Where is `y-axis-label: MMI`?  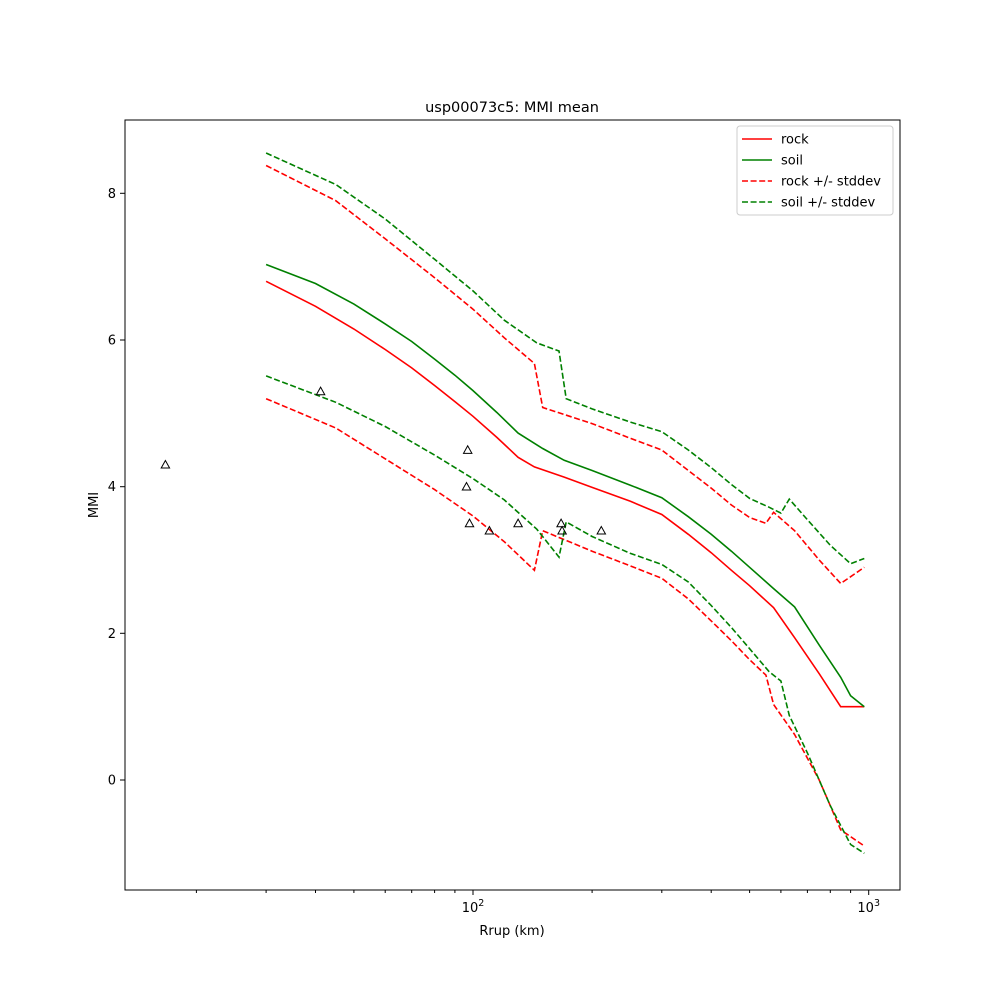
y-axis-label: MMI is located at coordinates (94, 505).